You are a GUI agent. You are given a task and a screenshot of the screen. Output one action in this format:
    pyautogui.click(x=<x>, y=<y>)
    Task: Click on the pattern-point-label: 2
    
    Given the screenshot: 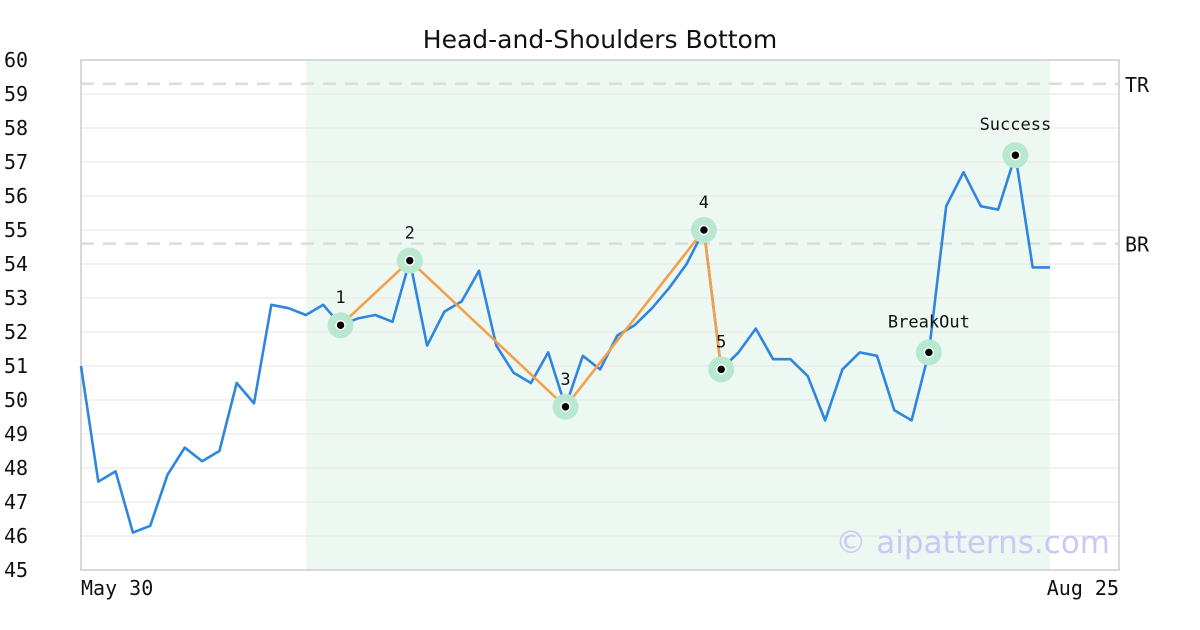 What is the action you would take?
    pyautogui.click(x=410, y=234)
    